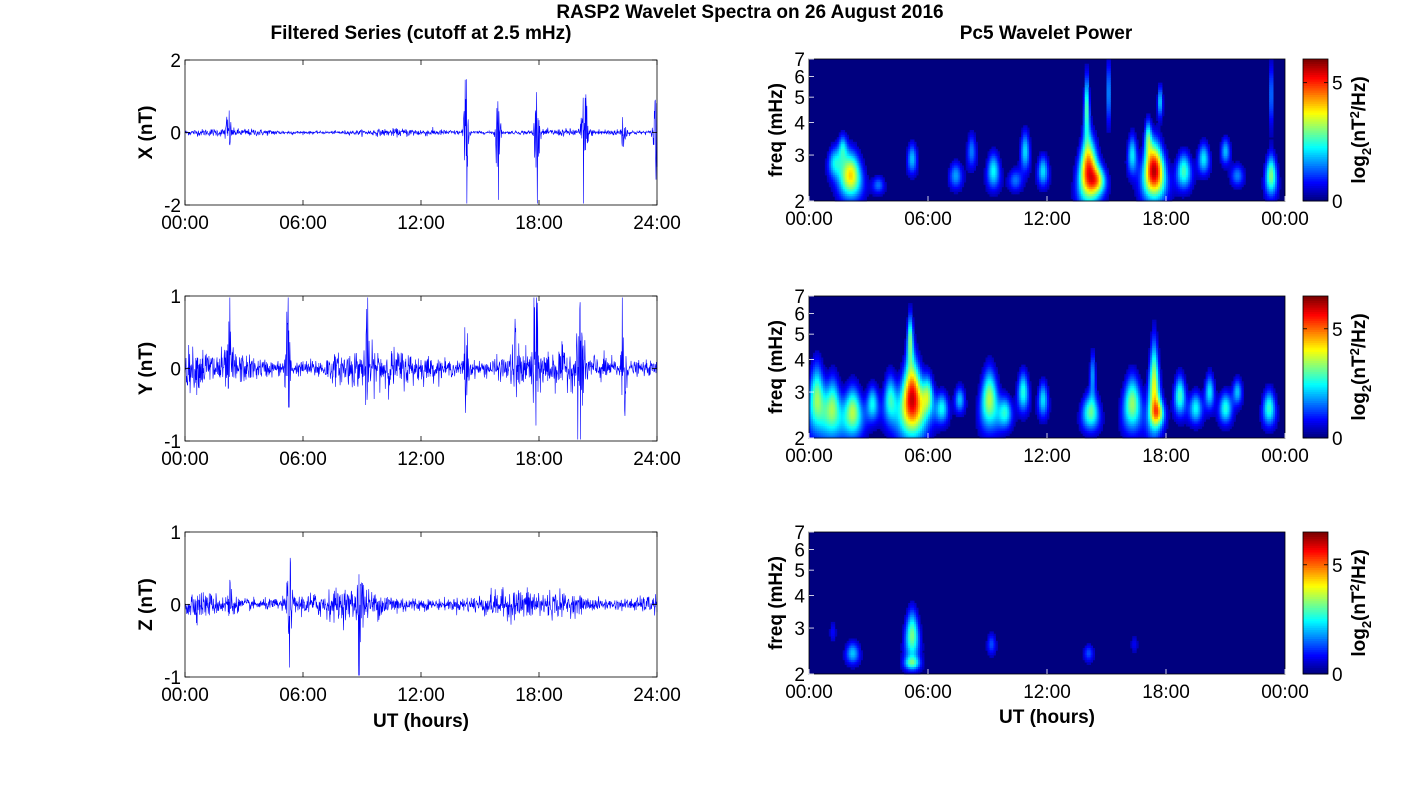  Describe the element at coordinates (657, 459) in the screenshot. I see `x-tick-label: 24:00` at that location.